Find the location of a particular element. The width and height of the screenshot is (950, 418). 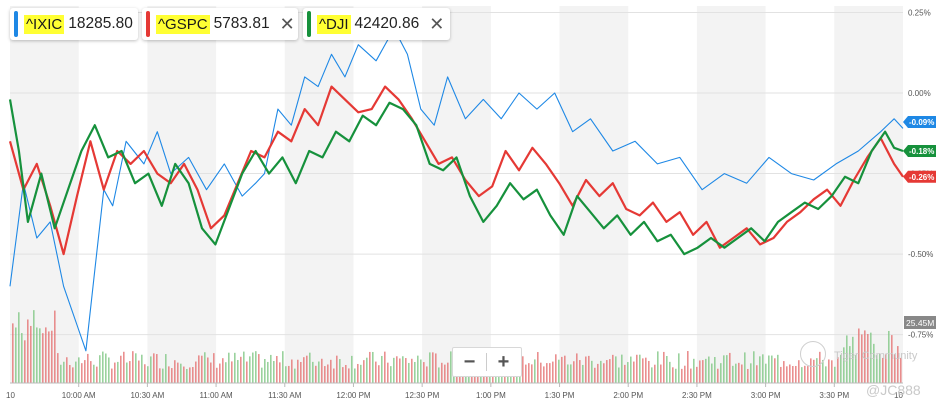

ticker-chip-dji: ^DJI 42420.86 ✕ is located at coordinates (376, 24).